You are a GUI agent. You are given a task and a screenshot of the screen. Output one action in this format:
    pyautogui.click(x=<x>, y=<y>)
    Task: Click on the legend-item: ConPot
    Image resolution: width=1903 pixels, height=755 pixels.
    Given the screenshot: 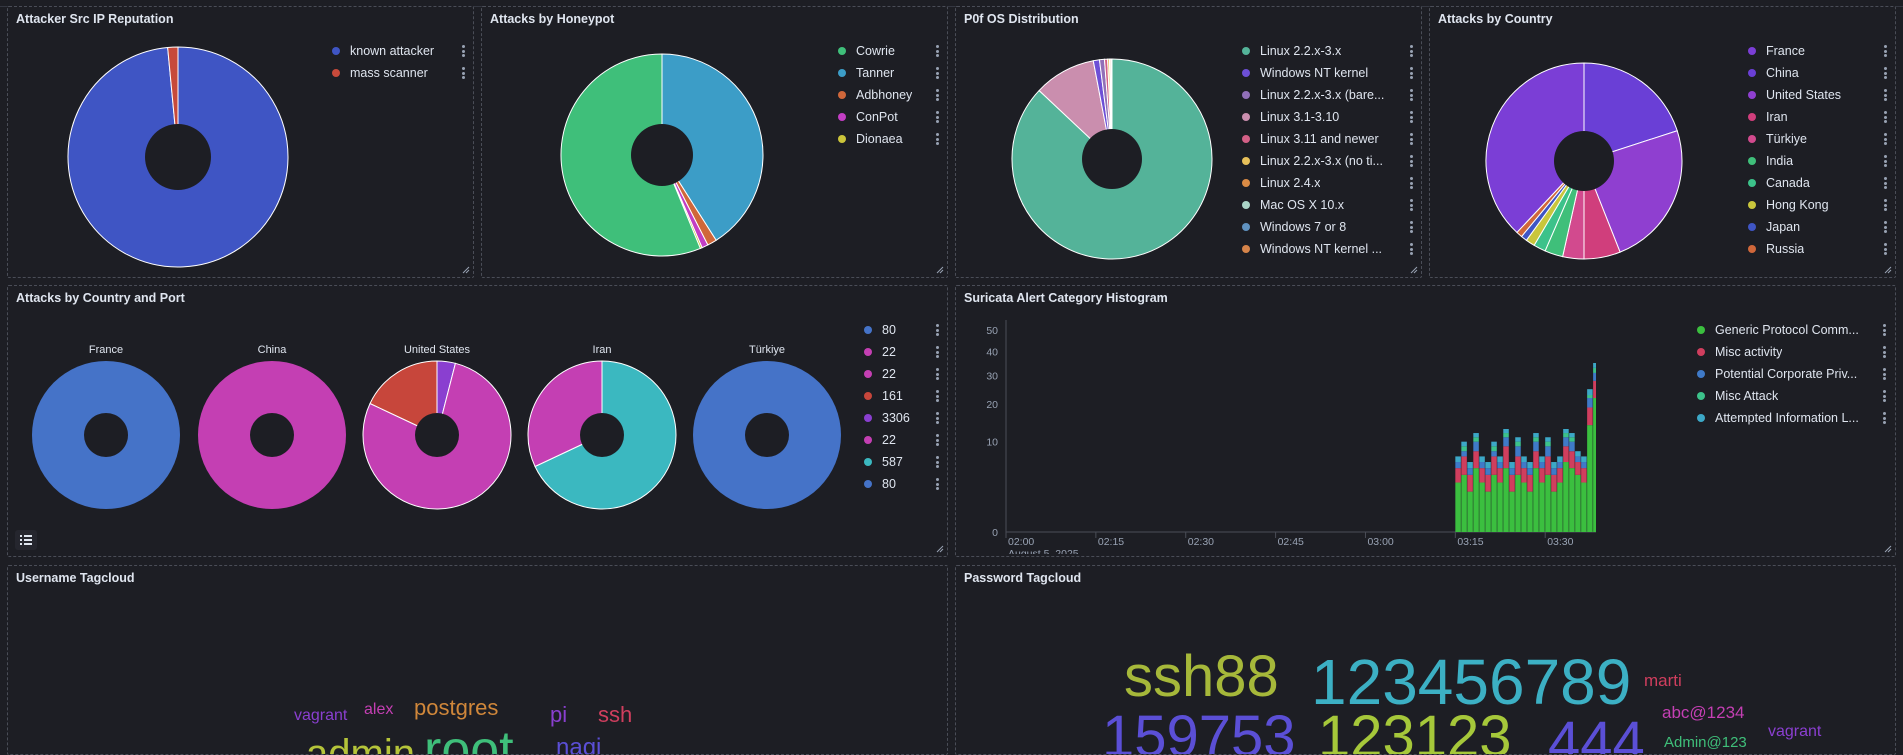 What is the action you would take?
    pyautogui.click(x=889, y=117)
    